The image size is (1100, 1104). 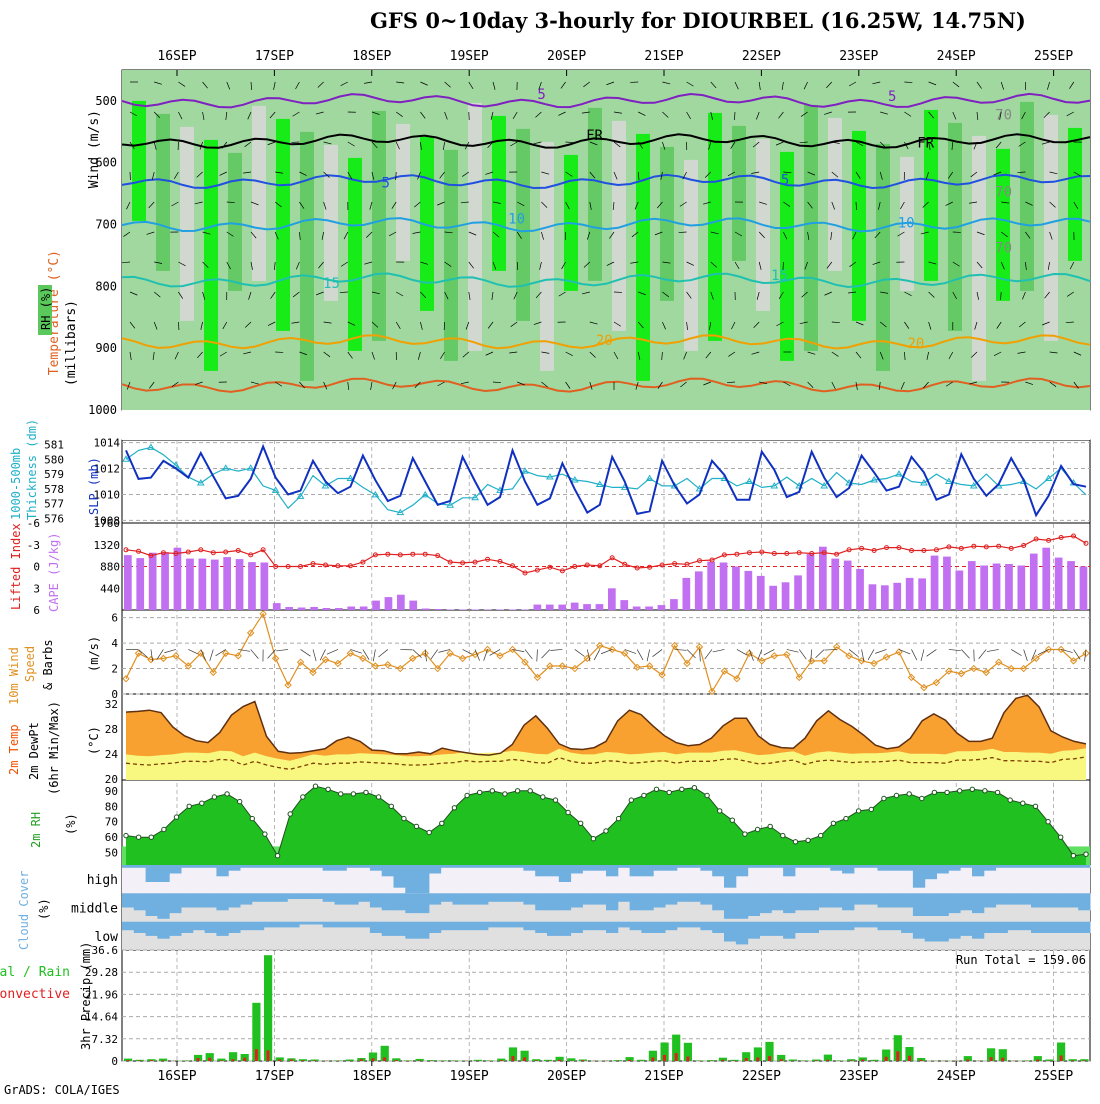 What do you see at coordinates (30, 664) in the screenshot?
I see `wind10-label2: Speed` at bounding box center [30, 664].